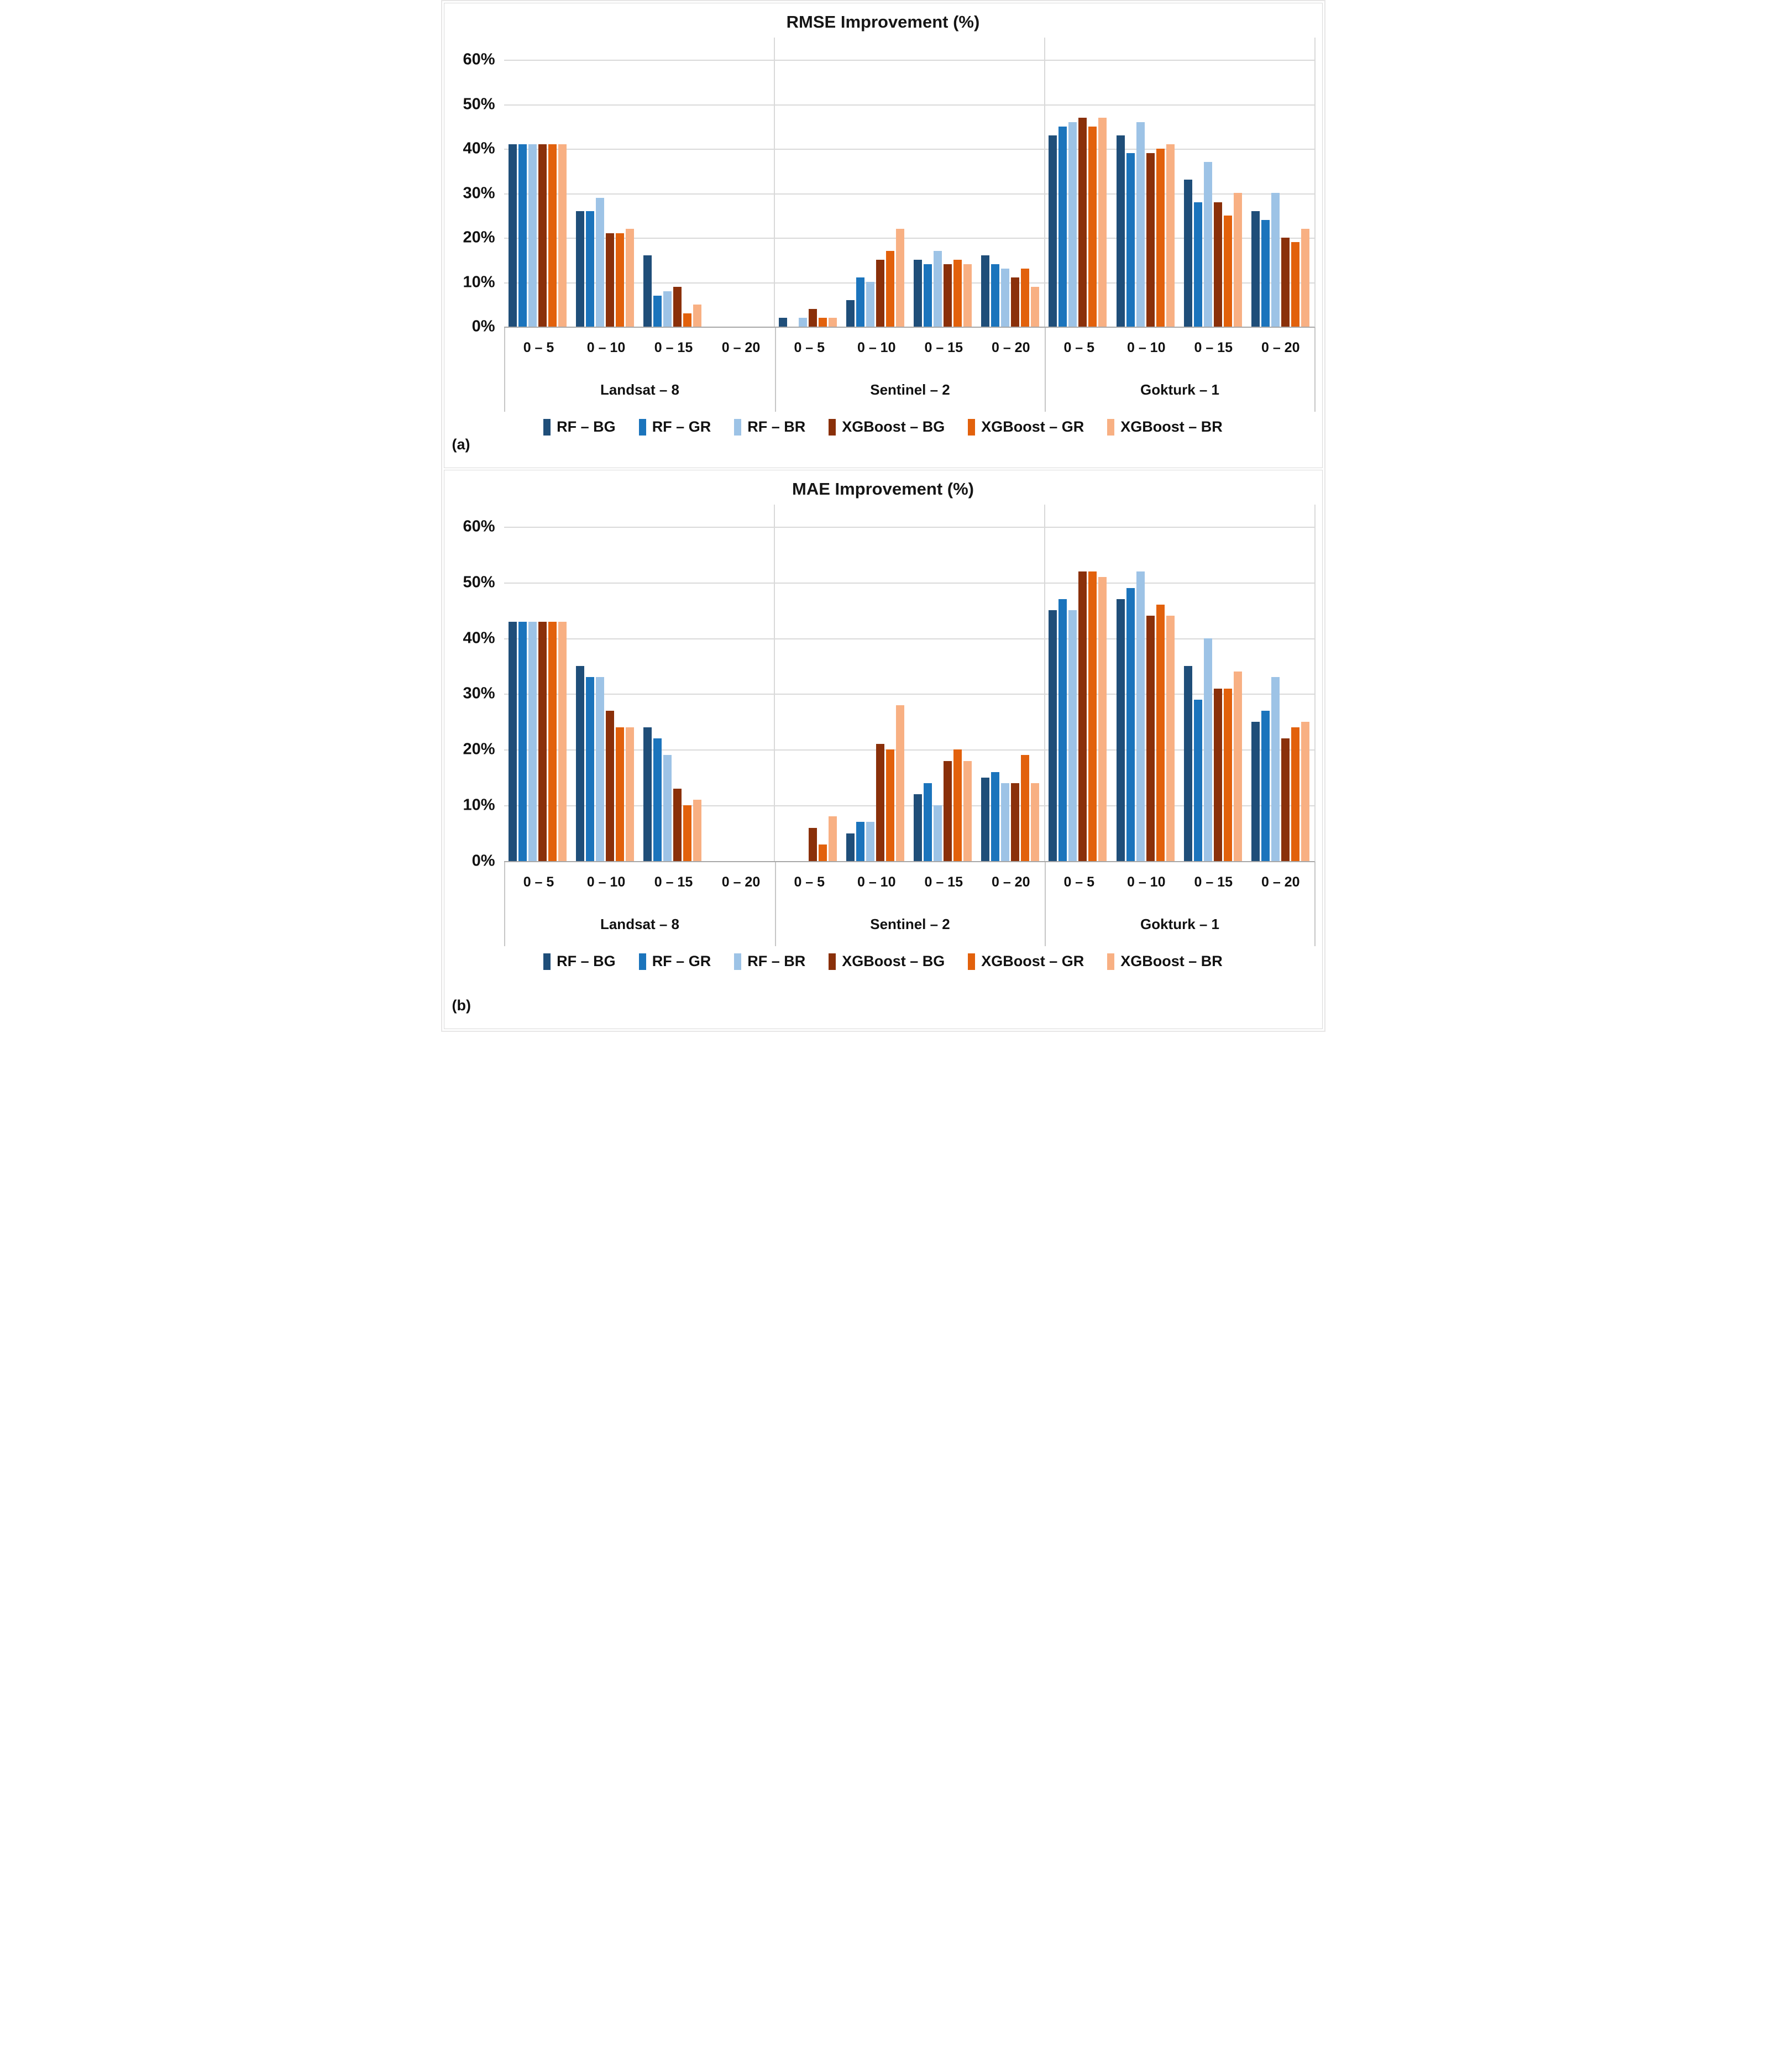  I want to click on plot-area, so click(910, 183).